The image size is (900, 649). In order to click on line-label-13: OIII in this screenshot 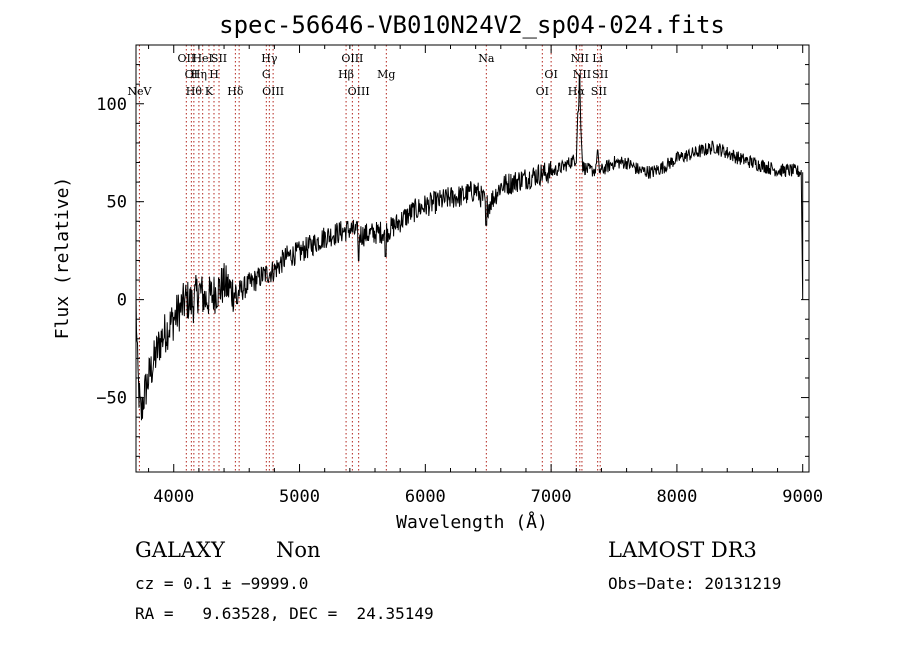, I will do `click(273, 91)`.